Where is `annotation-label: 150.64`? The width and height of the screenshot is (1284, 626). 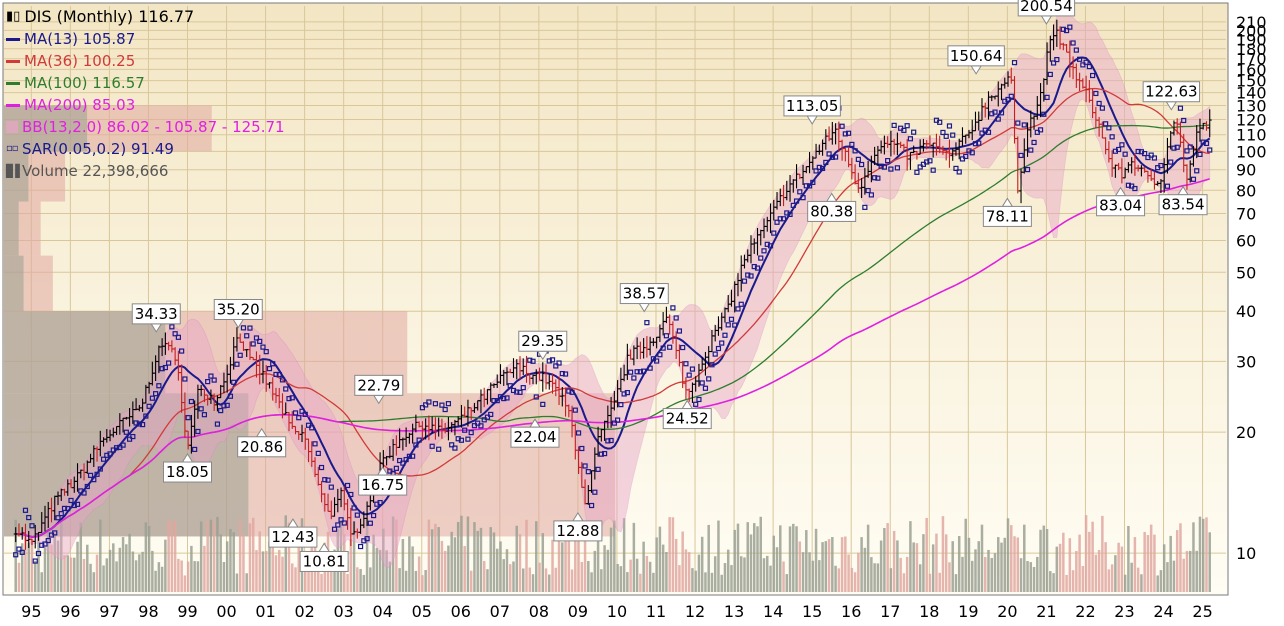 annotation-label: 150.64 is located at coordinates (976, 56).